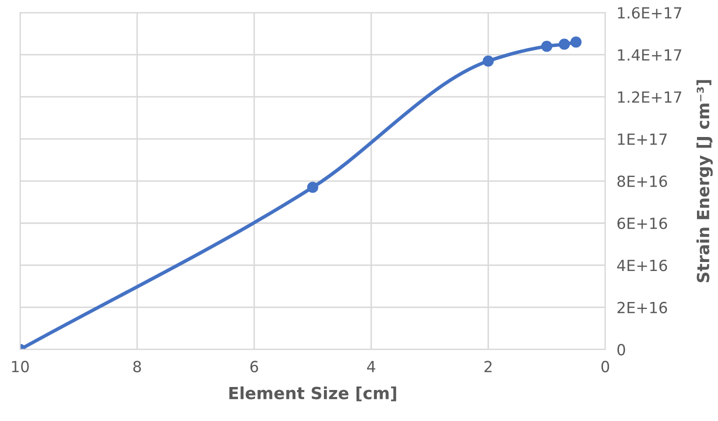 The width and height of the screenshot is (718, 421). Describe the element at coordinates (642, 224) in the screenshot. I see `y-tick-label: 6E+16` at that location.